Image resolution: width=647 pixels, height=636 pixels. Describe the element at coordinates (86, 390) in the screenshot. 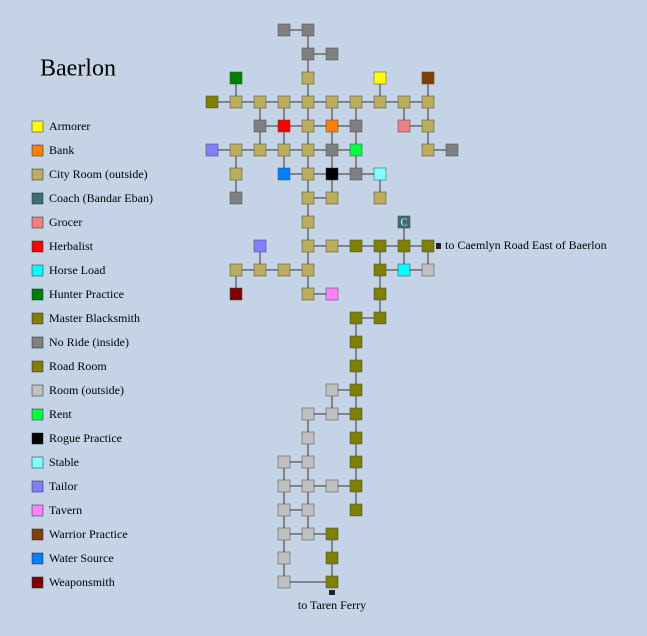

I see `legend-label: Room (outside)` at that location.